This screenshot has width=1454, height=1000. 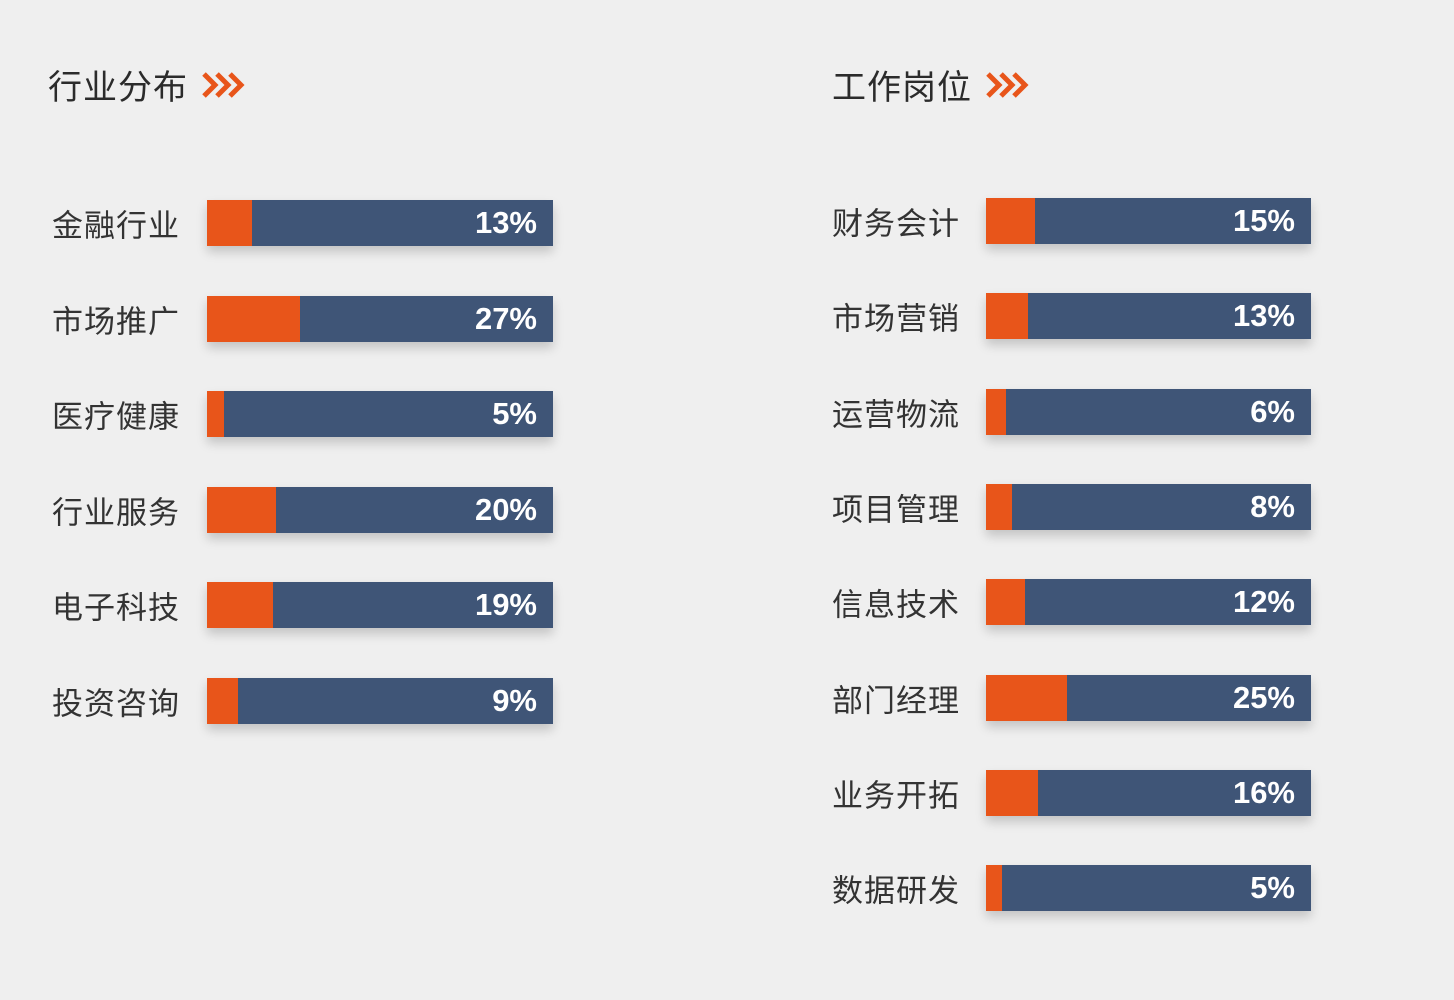 I want to click on job-category-label: 信息技术, so click(x=896, y=605).